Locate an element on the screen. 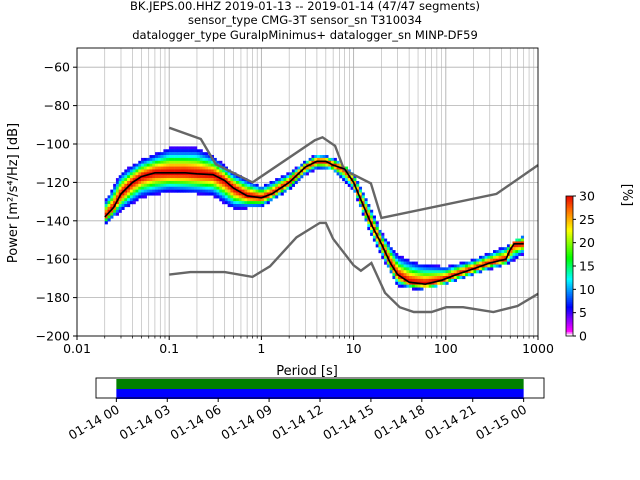 The width and height of the screenshot is (640, 480). x-axis-label: Period [s] is located at coordinates (307, 371).